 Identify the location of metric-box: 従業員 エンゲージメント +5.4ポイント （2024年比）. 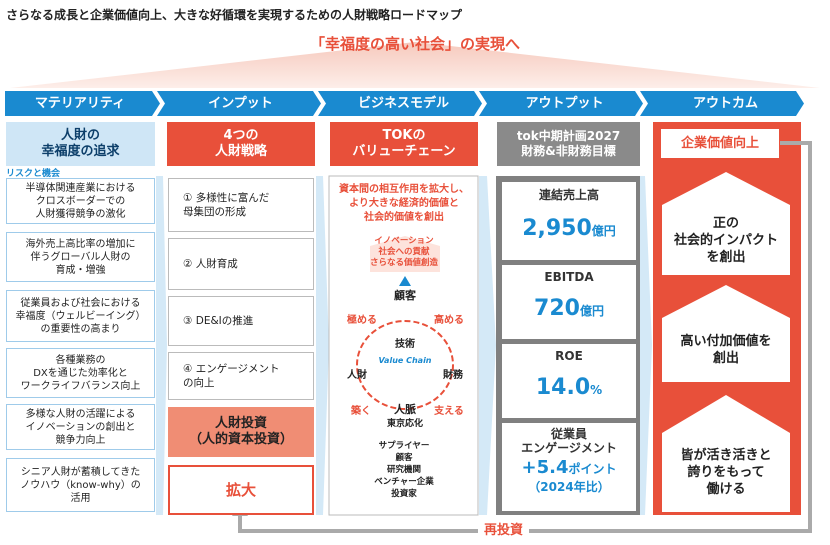
(569, 467).